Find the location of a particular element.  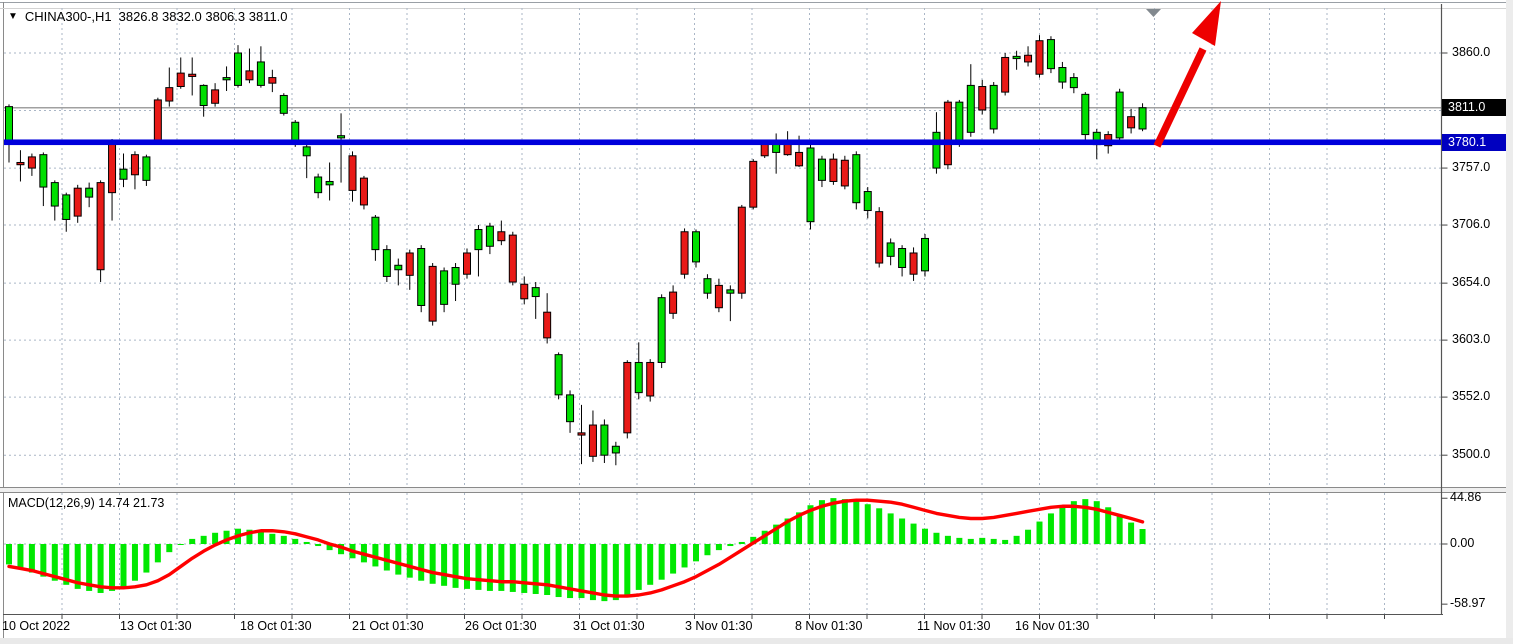

trend-arrow-shaft is located at coordinates (1180, 97).